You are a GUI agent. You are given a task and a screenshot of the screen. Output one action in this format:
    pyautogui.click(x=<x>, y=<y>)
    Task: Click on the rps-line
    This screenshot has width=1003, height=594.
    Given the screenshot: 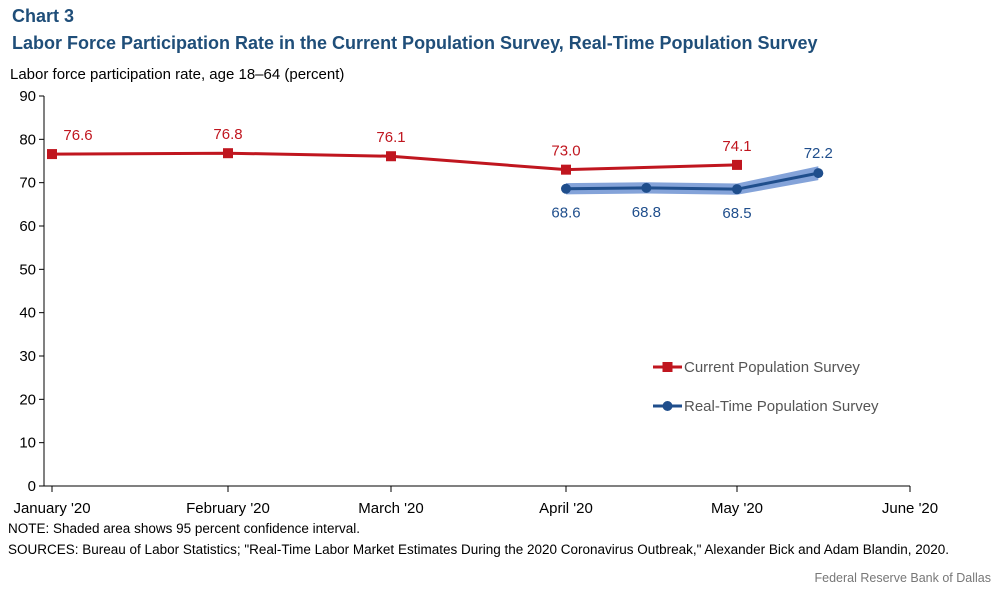 What is the action you would take?
    pyautogui.click(x=692, y=181)
    